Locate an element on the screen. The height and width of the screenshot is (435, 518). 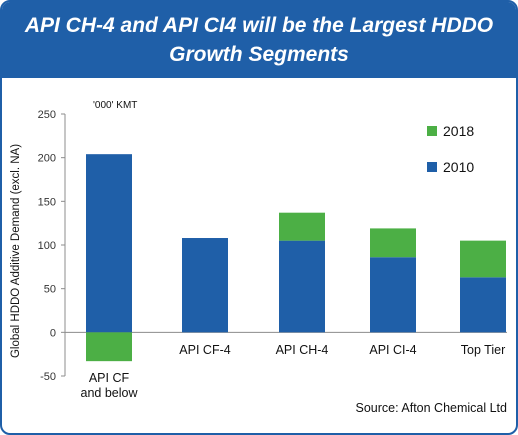
legend-swatch-2018 is located at coordinates (432, 131).